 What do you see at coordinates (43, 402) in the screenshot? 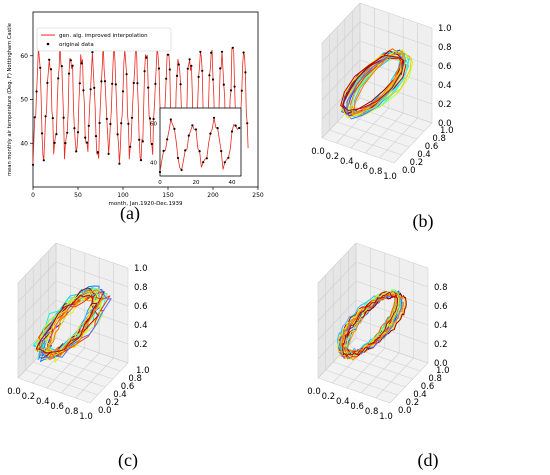
I see `x-tick-label-c: 0.4` at bounding box center [43, 402].